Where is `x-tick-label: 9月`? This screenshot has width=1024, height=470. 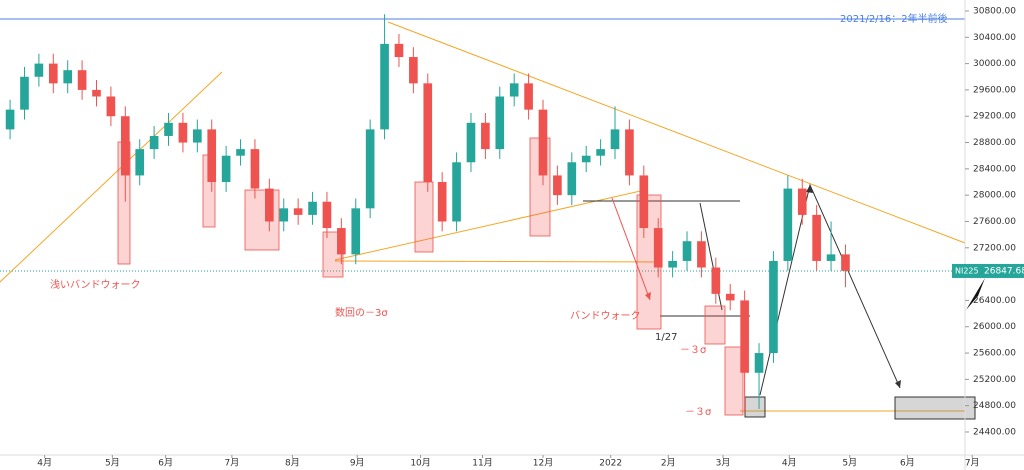
x-tick-label: 9月 is located at coordinates (357, 463).